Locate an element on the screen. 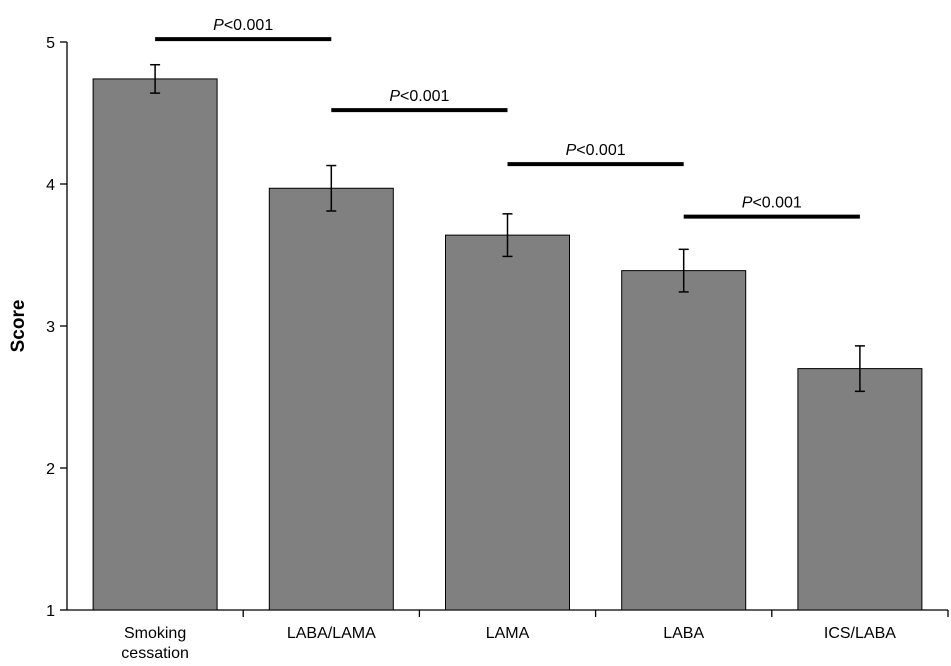 The image size is (951, 666). x-category-label: cessation is located at coordinates (155, 653).